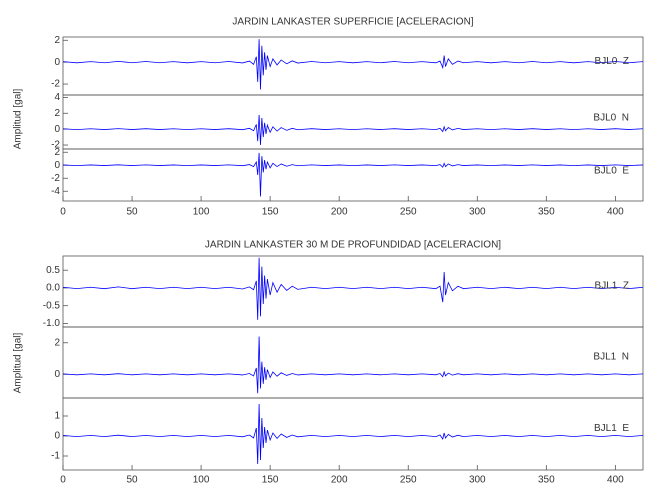  I want to click on station-label: BJL1 Z, so click(612, 285).